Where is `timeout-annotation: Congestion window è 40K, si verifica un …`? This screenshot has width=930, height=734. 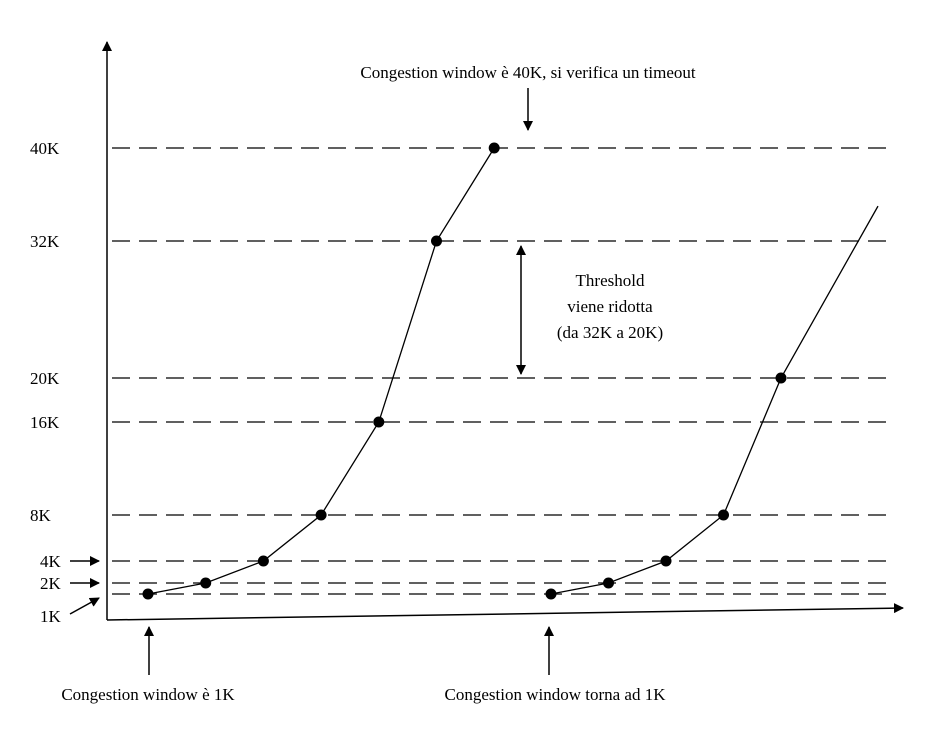
timeout-annotation: Congestion window è 40K, si verifica un … is located at coordinates (528, 72).